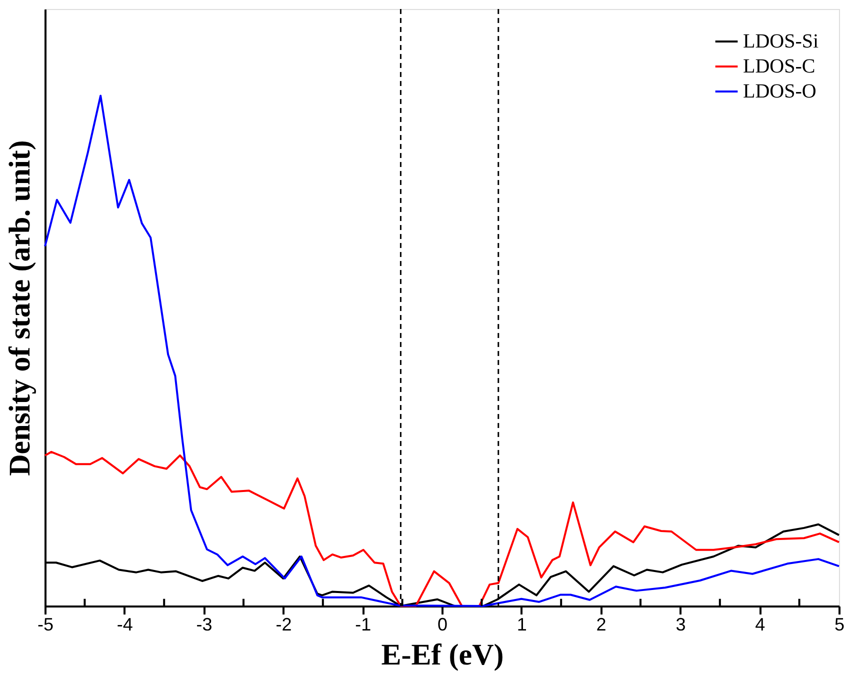  Describe the element at coordinates (20, 308) in the screenshot. I see `y-axis-title: Density of state (arb. unit)` at that location.